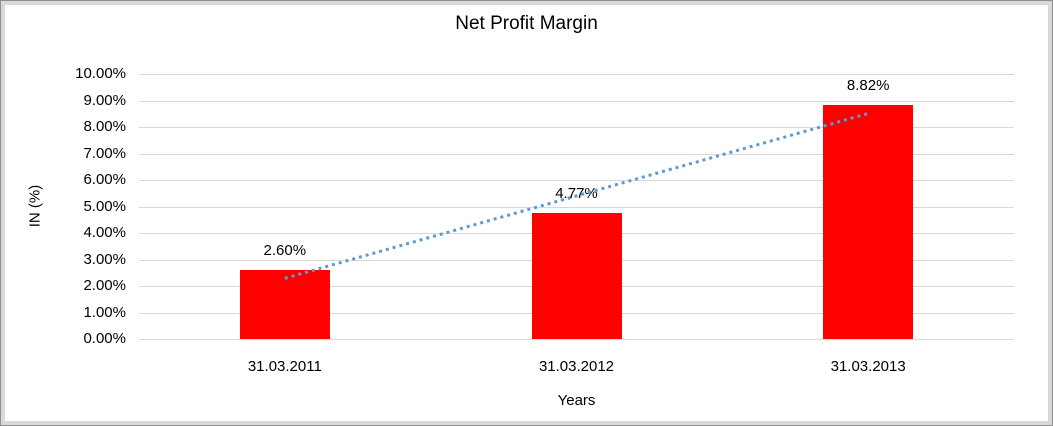  I want to click on x-axis-tick-label: 31.03.2012, so click(576, 366).